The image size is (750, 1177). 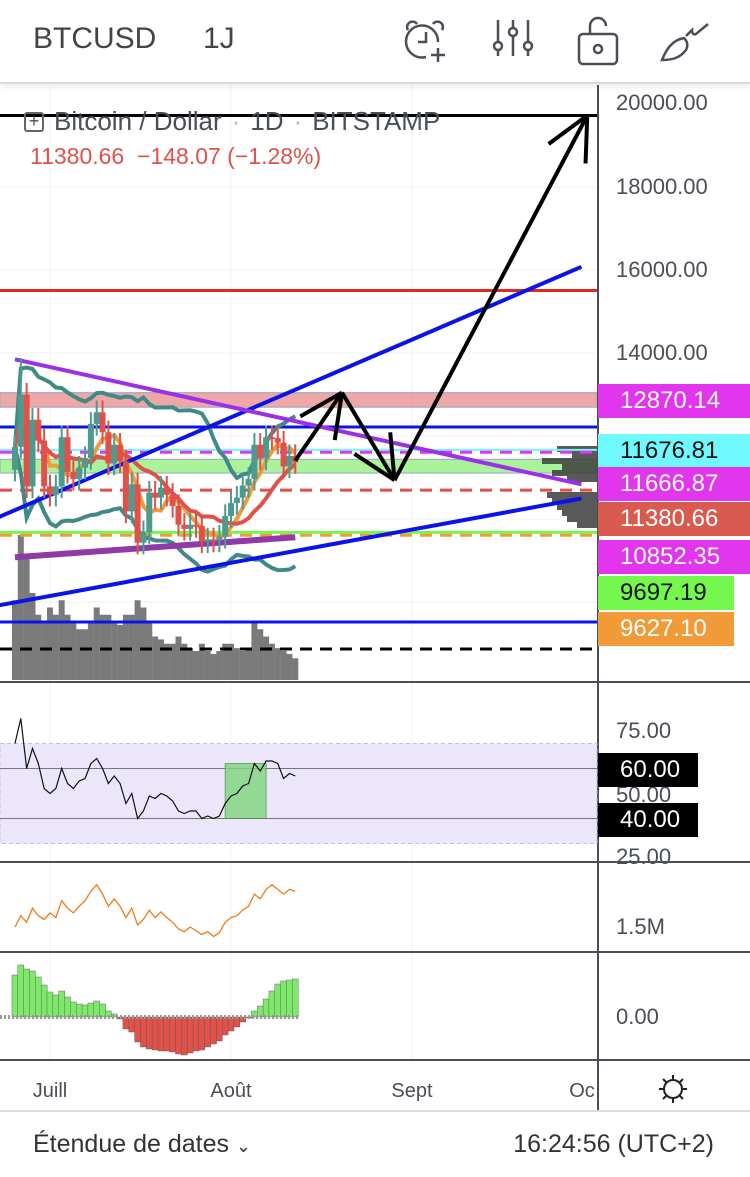 I want to click on price-tick: 18000.00, so click(x=662, y=186).